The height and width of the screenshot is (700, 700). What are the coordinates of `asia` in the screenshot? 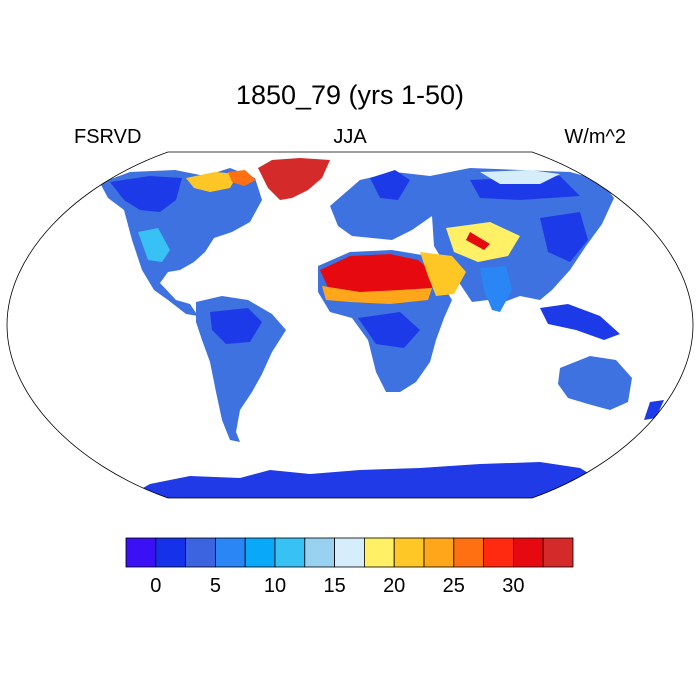 It's located at (522, 235).